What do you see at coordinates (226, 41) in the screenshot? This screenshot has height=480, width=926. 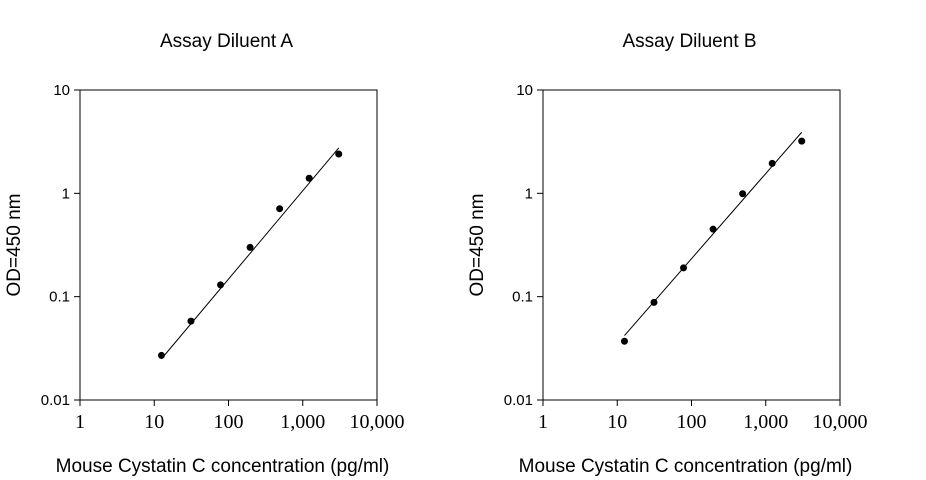 I see `chart-title: Assay Diluent A` at bounding box center [226, 41].